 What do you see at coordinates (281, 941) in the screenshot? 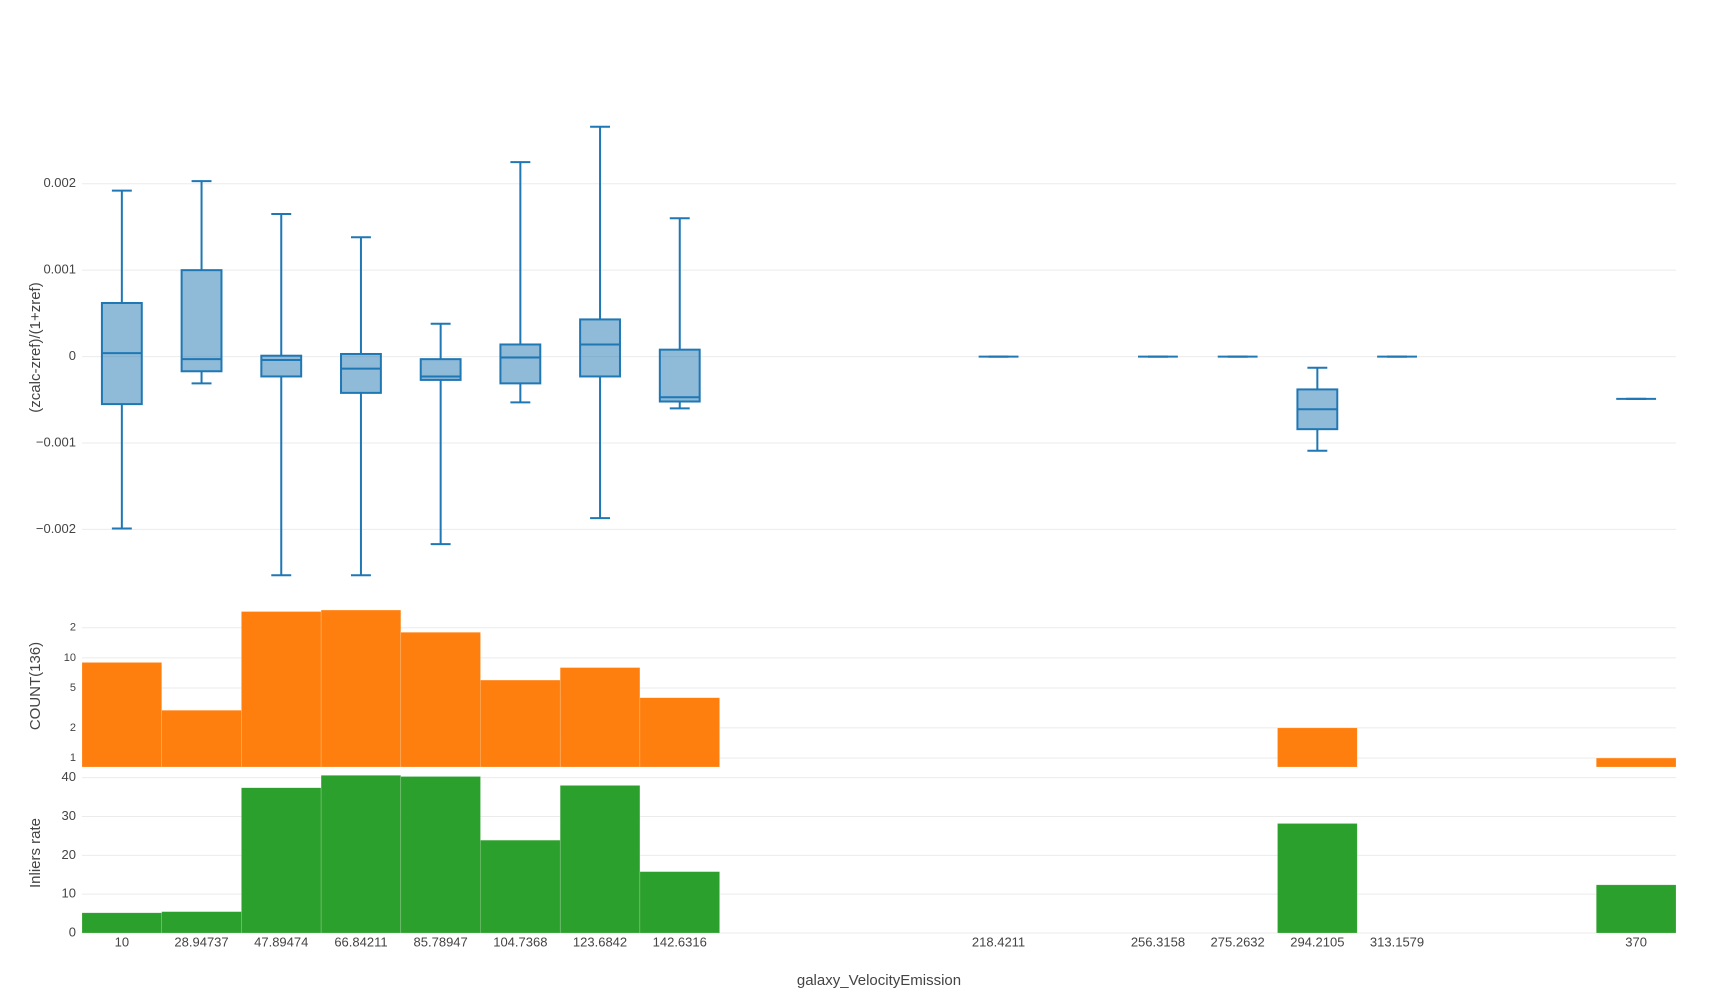
I see `x-tick-label: 47.89474` at bounding box center [281, 941].